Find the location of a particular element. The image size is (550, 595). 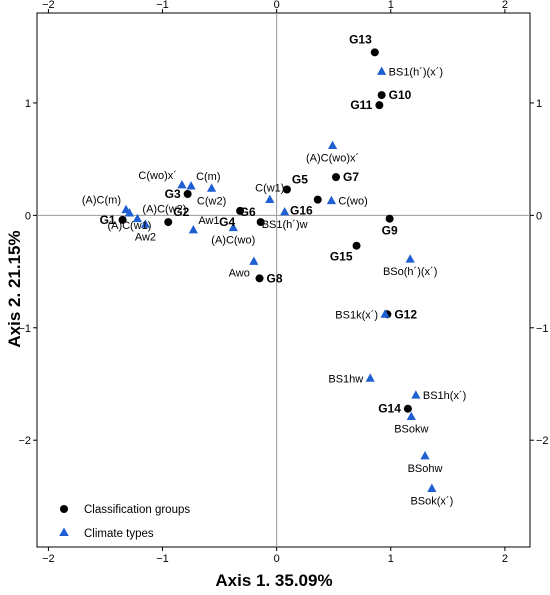

climate-label: BS1(h´)(x´) is located at coordinates (416, 72).